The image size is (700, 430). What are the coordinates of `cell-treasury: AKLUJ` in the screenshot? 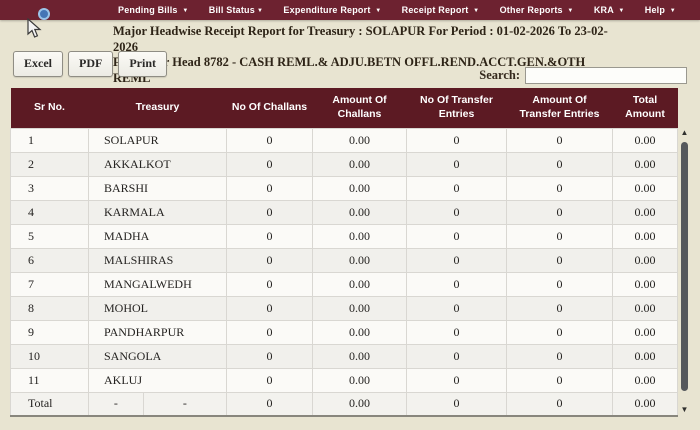 It's located at (157, 380).